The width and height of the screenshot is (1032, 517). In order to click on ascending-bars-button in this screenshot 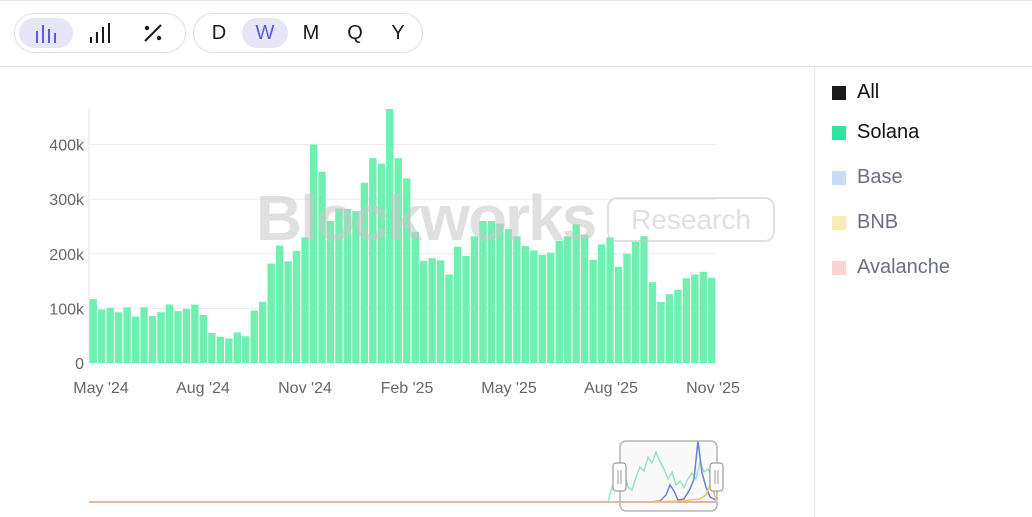, I will do `click(100, 33)`.